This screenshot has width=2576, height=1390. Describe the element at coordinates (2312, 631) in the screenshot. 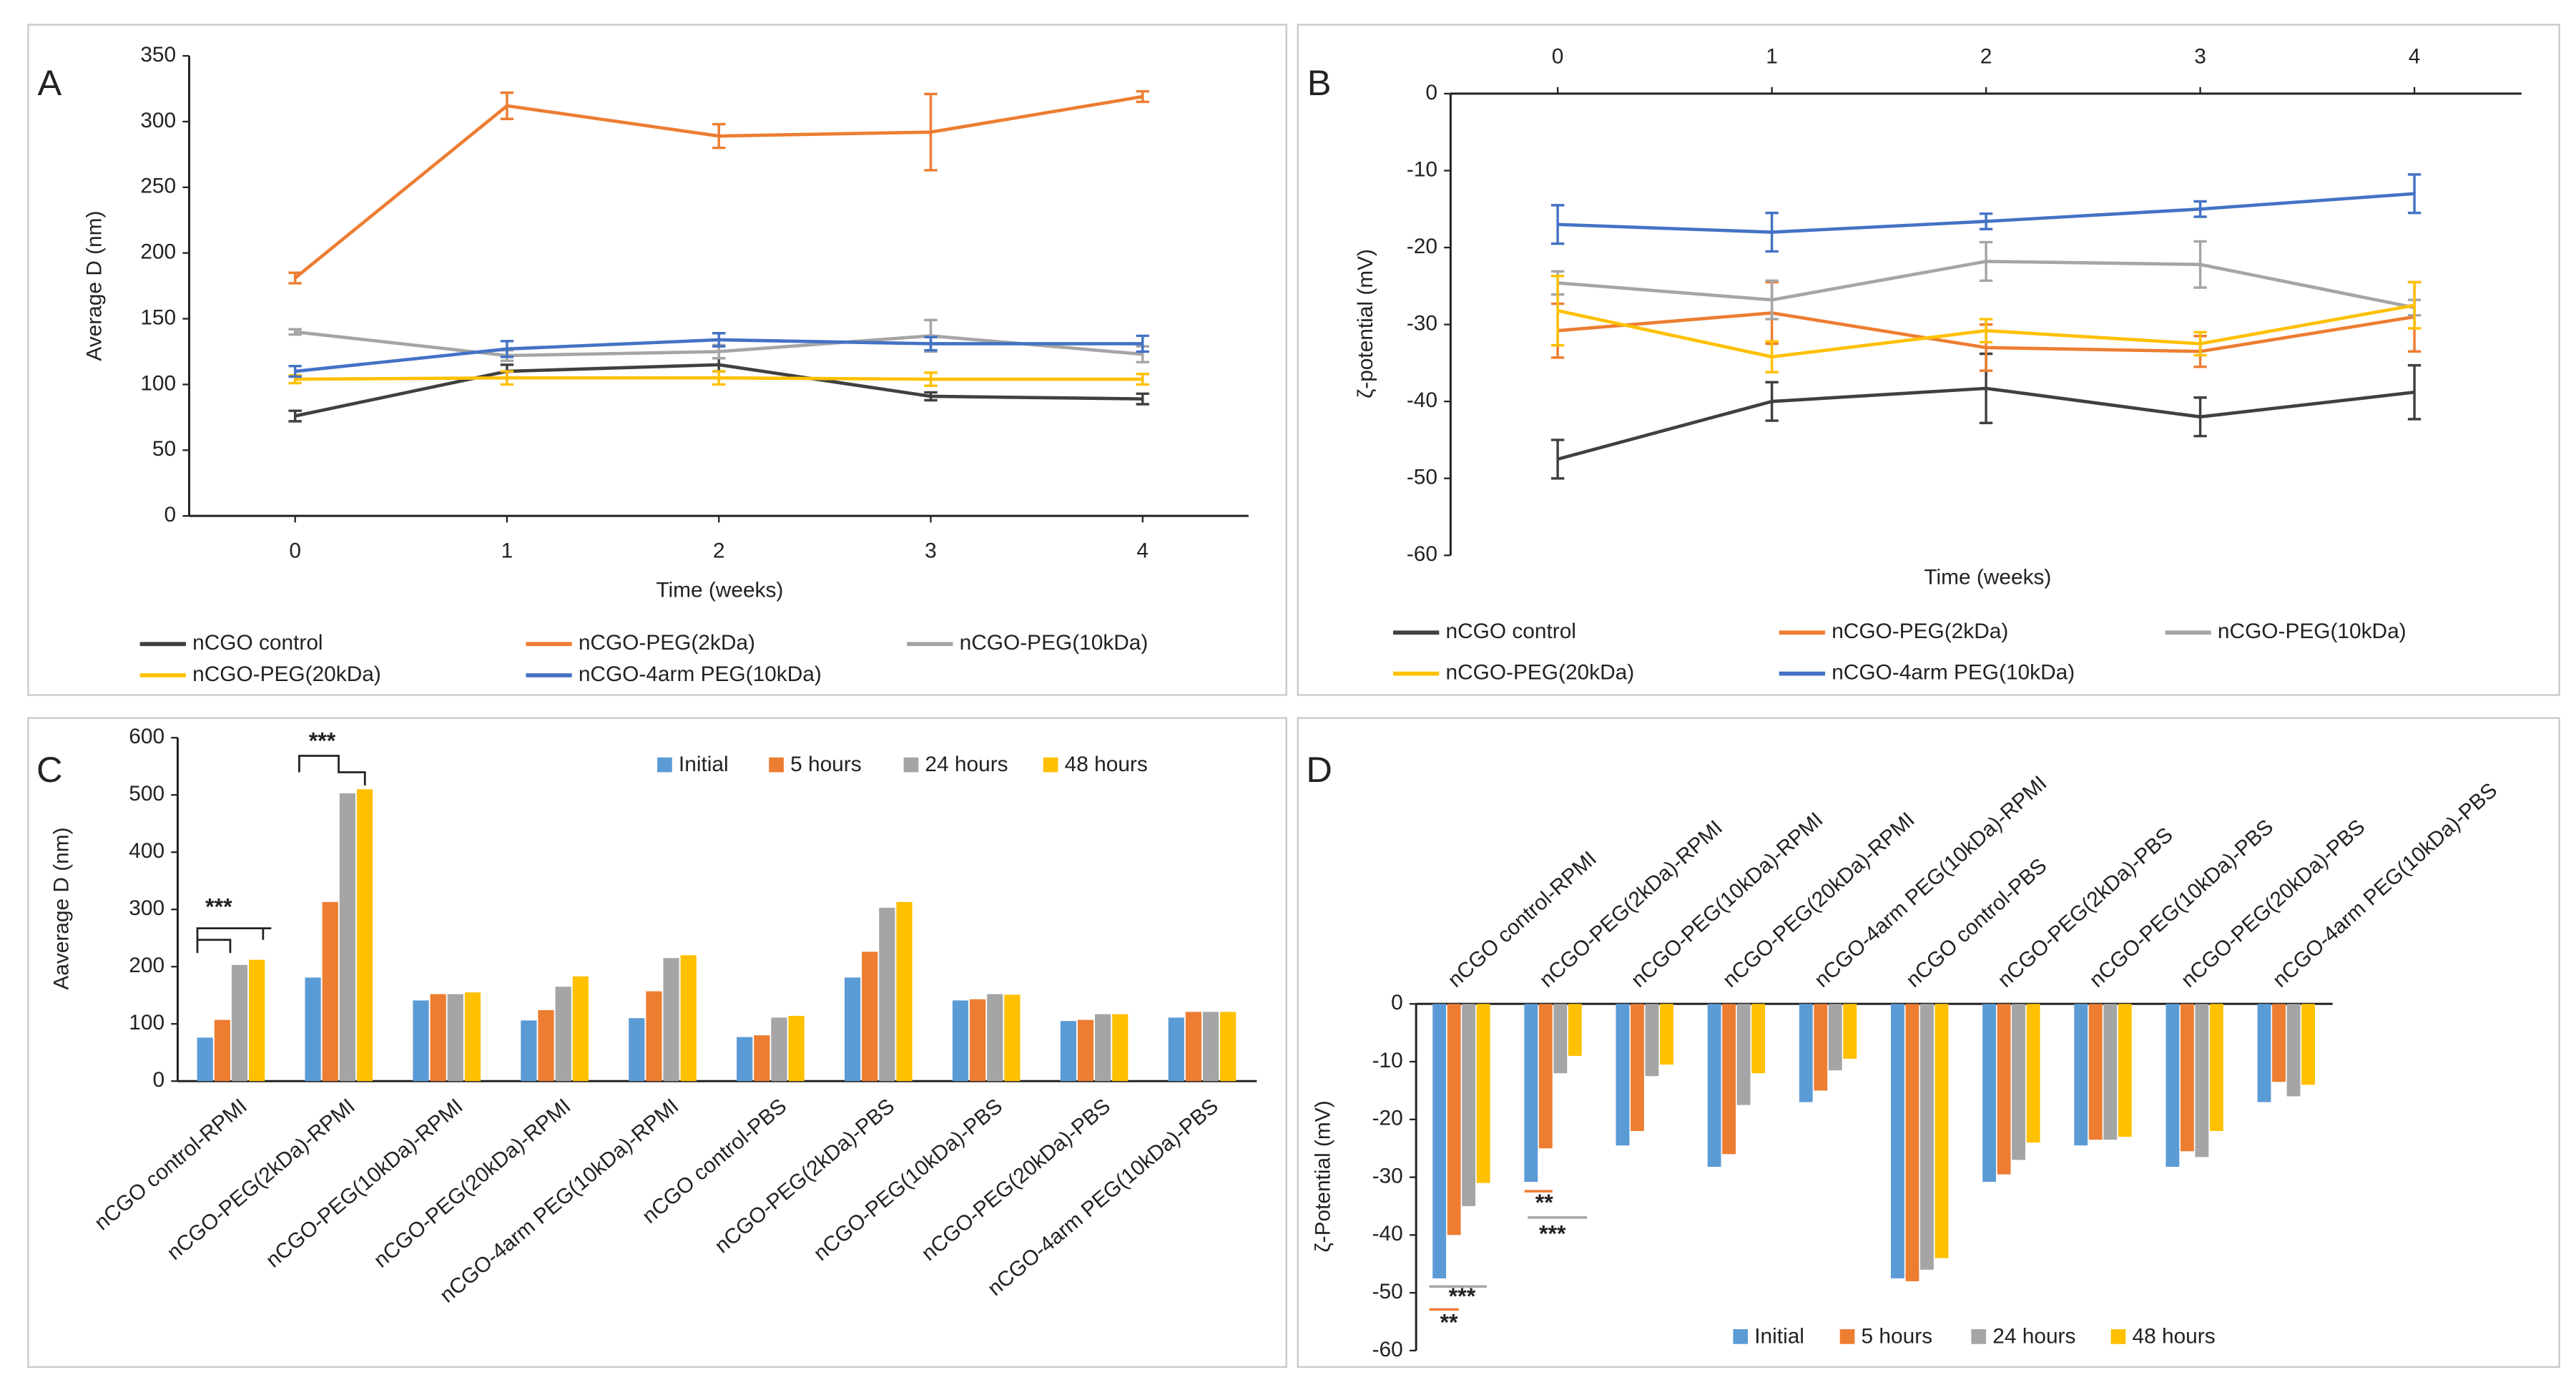

I see `legend-label: nCGO-PEG(10kDa)` at that location.